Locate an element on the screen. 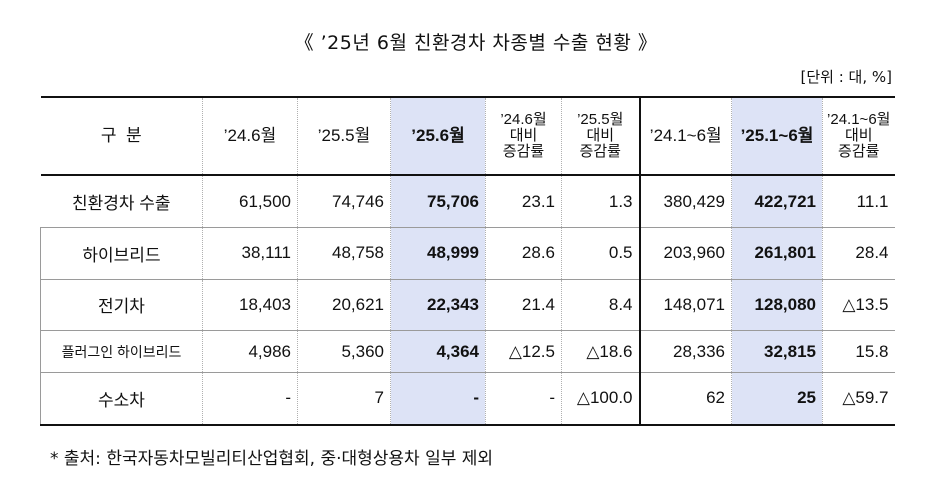 The image size is (952, 496). source-footnote: * 출처: 한국자동차모빌리티산업협회, 중·대형상용차 일부 제외 is located at coordinates (272, 459).